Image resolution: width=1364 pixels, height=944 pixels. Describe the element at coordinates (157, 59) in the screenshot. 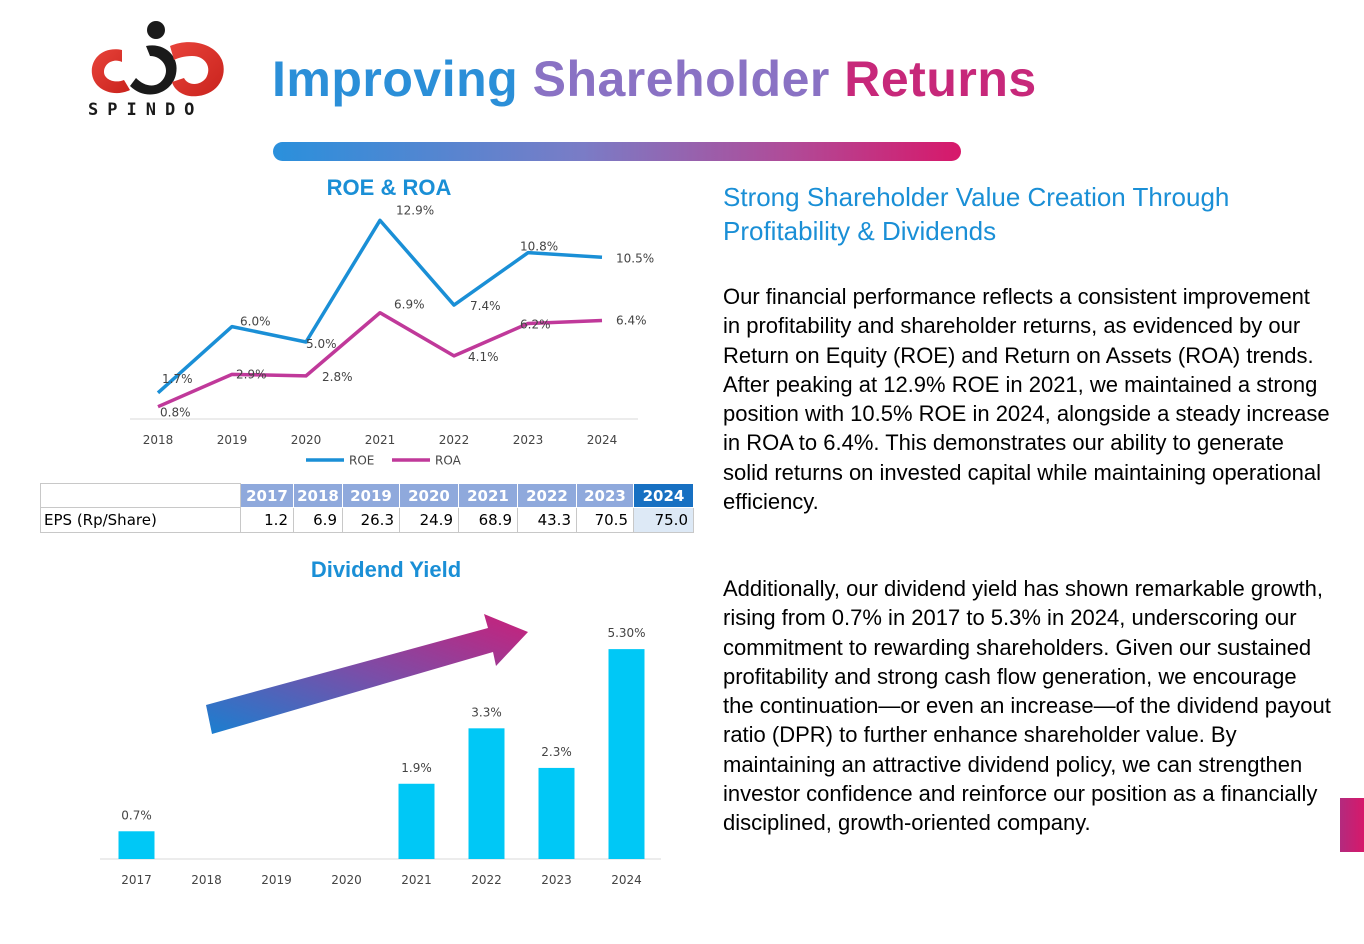

I see `spindo-logo` at that location.